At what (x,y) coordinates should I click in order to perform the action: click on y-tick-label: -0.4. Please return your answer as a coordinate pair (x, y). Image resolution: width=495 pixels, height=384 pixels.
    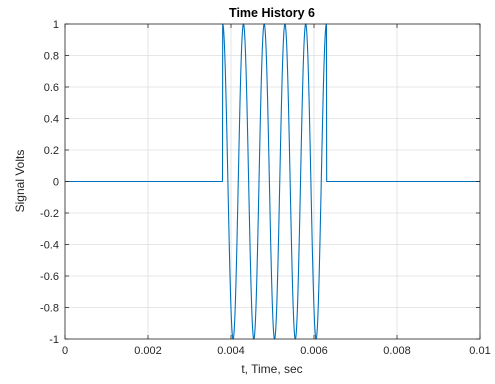
    Looking at the image, I should click on (49, 246).